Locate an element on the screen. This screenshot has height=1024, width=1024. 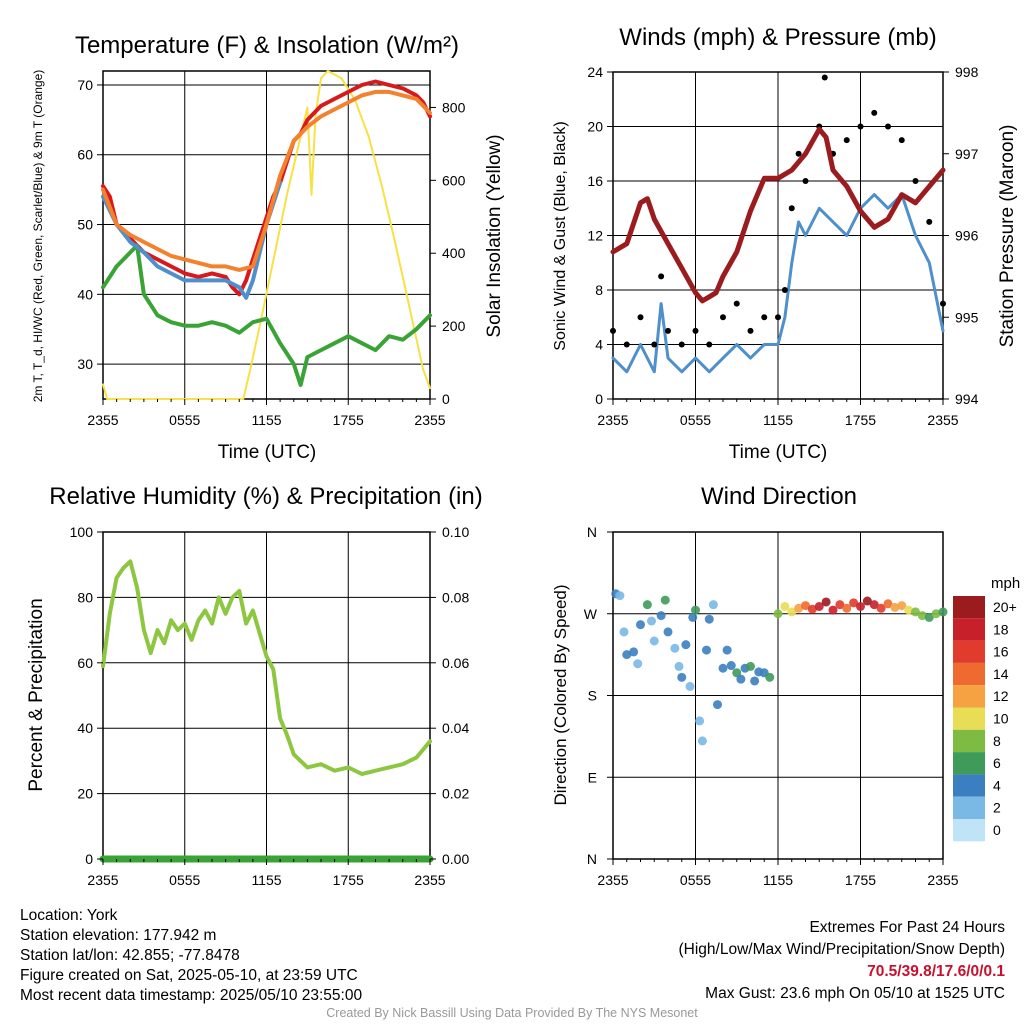
temp-ytick-label: 50 is located at coordinates (85, 225).